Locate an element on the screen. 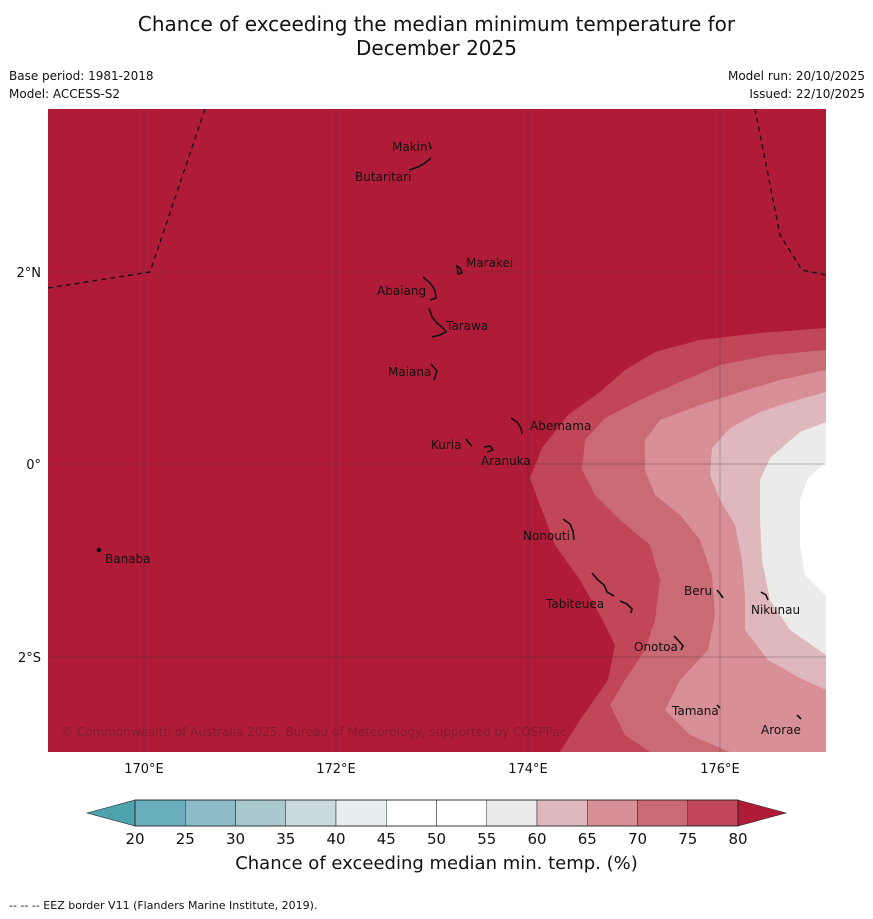 This screenshot has height=919, width=873. colorbar-tick-label: 50 is located at coordinates (436, 839).